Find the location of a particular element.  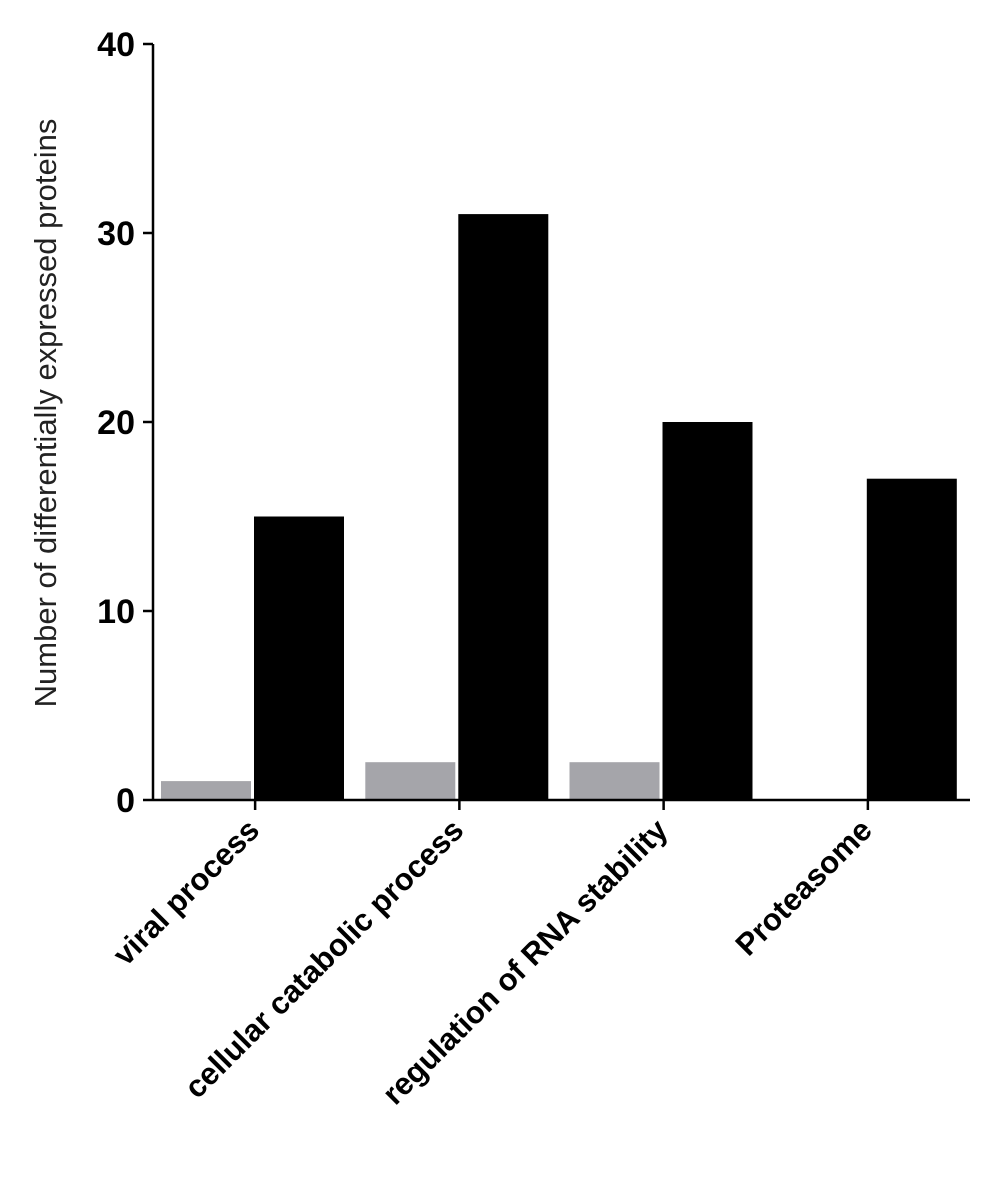

y-axis-ticks: 0 10 20 30 40 is located at coordinates (125, 423).